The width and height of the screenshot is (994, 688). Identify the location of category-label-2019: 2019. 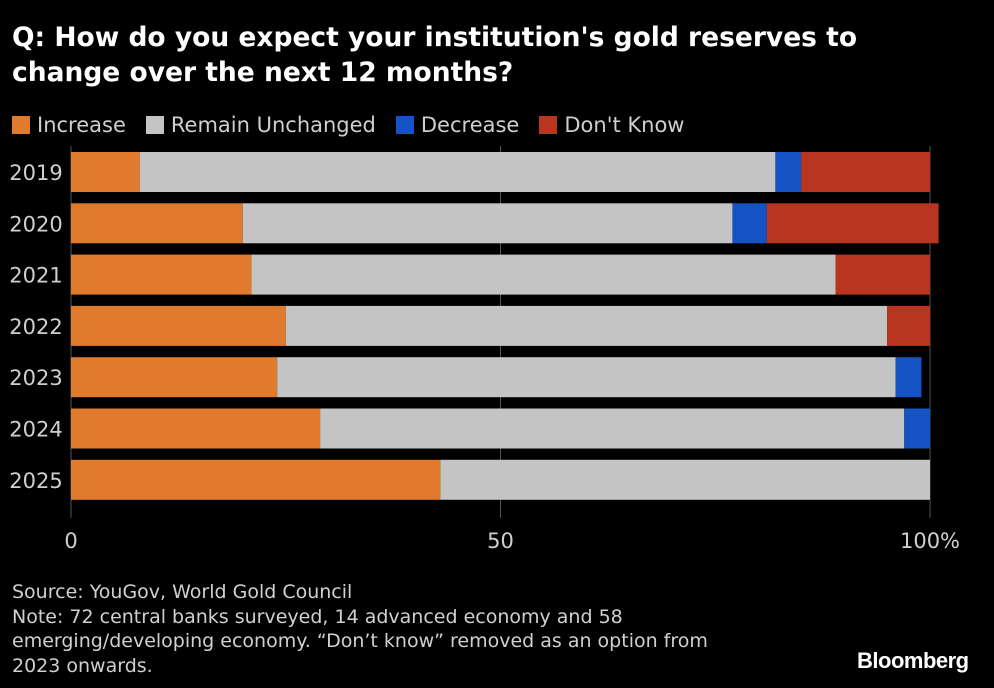
(35, 173).